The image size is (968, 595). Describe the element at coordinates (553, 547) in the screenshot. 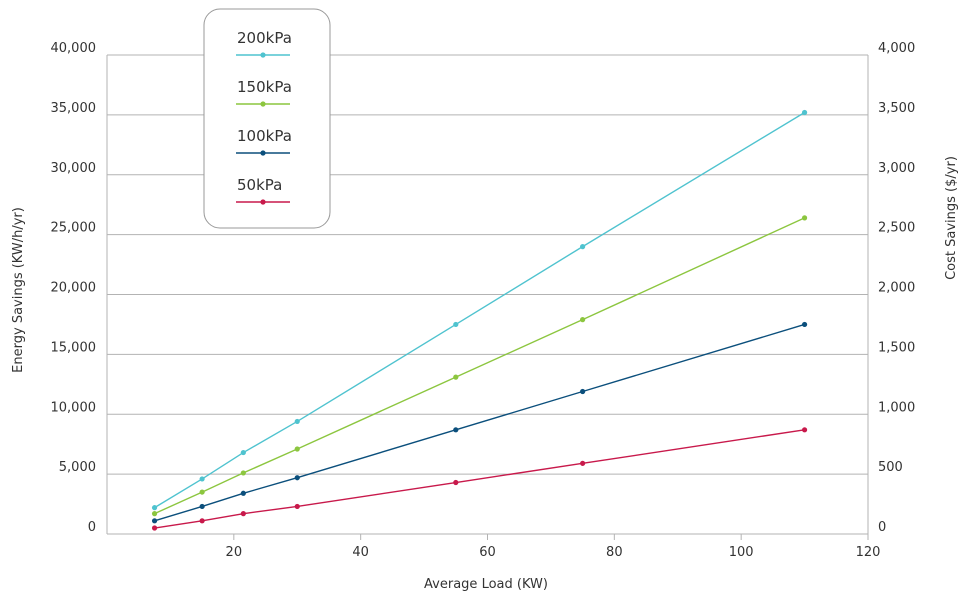

I see `x-axis-ticks: 20 40 60 80 100 120` at that location.